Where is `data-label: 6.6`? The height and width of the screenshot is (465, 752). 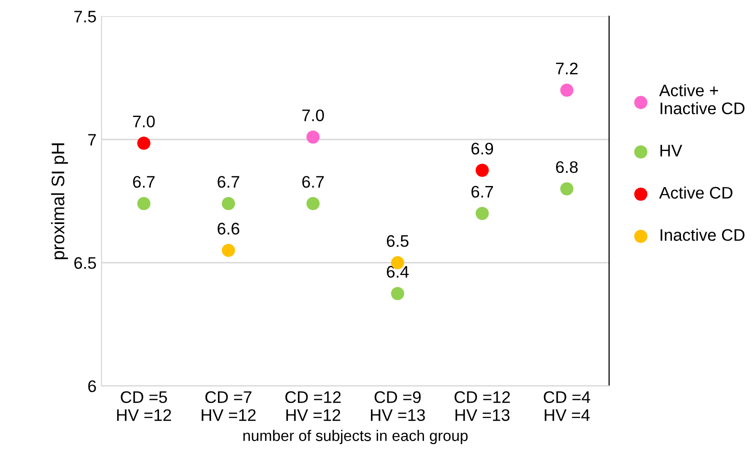 data-label: 6.6 is located at coordinates (229, 228).